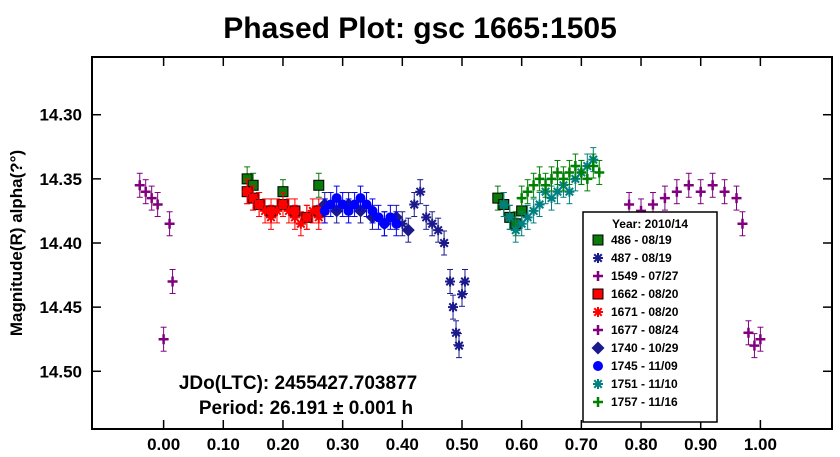  What do you see at coordinates (645, 312) in the screenshot?
I see `legend-entry-label: 1671 - 08/20` at bounding box center [645, 312].